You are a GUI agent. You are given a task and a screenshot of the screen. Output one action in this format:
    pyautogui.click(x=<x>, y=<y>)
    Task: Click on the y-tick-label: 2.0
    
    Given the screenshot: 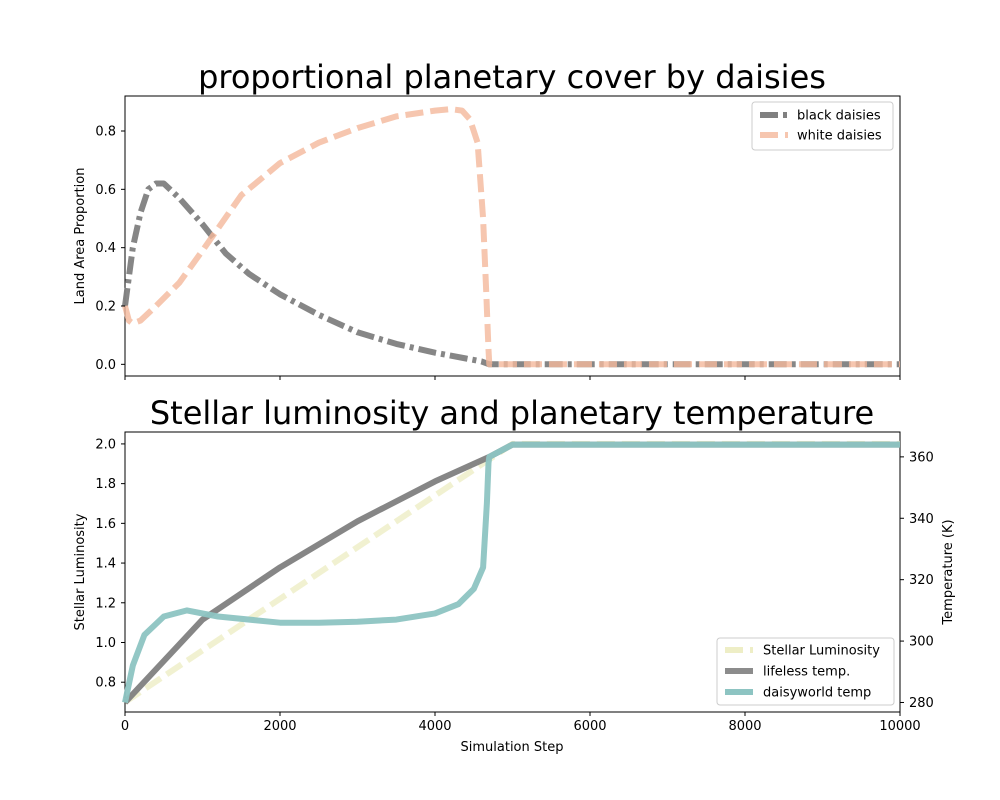 What is the action you would take?
    pyautogui.click(x=105, y=444)
    